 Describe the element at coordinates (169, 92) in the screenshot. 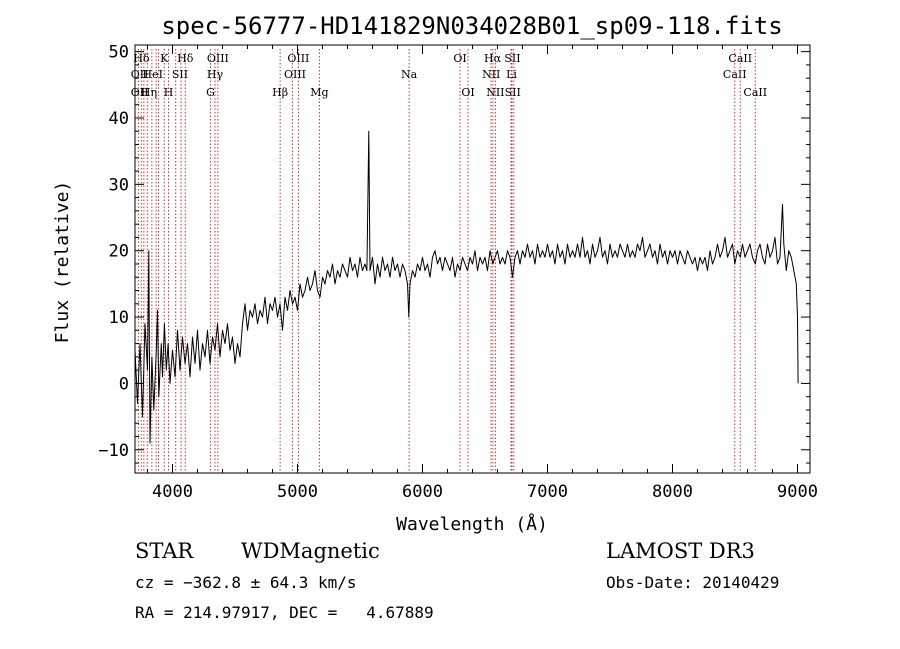

I see `spectral-line-label: H` at that location.